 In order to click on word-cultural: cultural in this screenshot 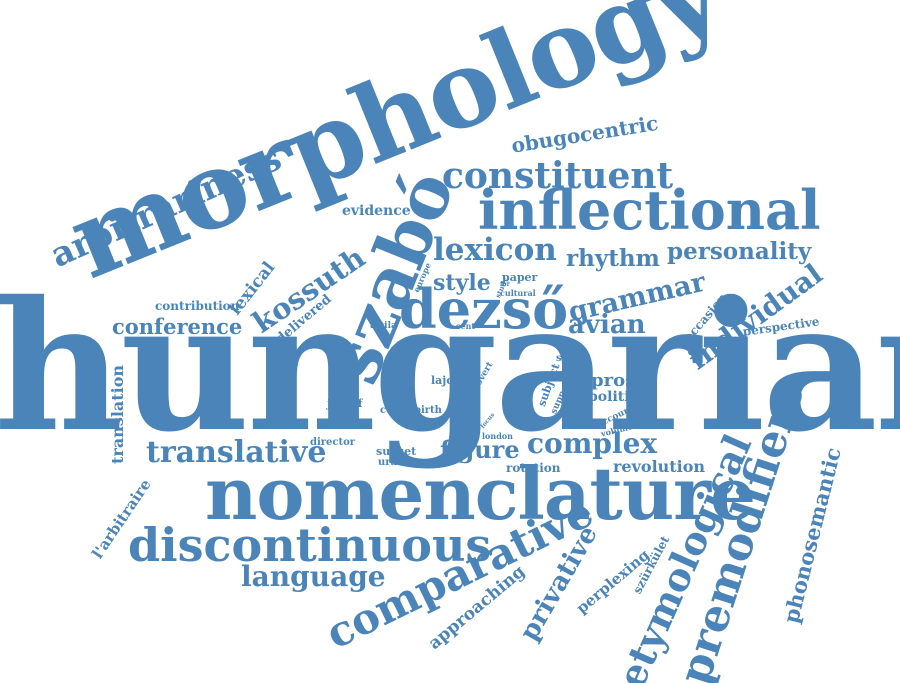, I will do `click(518, 293)`.